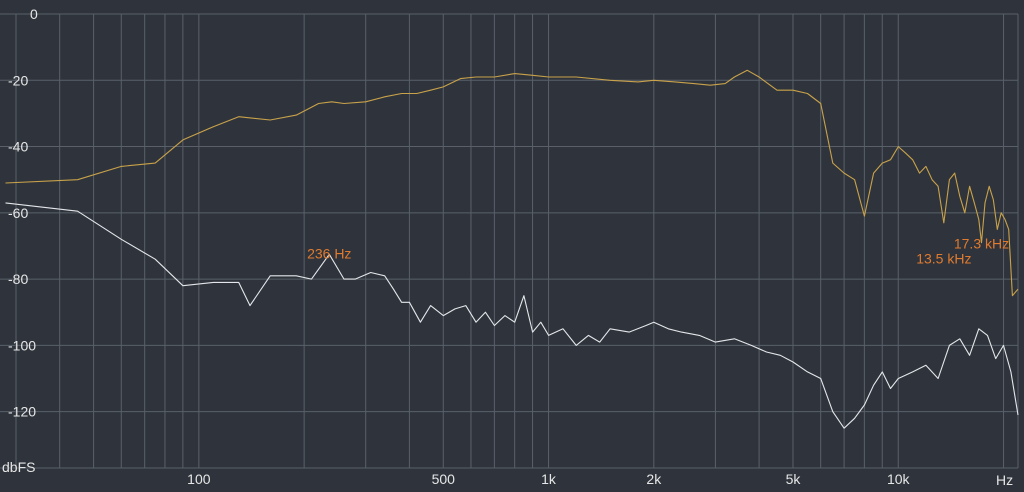  Describe the element at coordinates (18, 213) in the screenshot. I see `y-tick-label: -60` at that location.